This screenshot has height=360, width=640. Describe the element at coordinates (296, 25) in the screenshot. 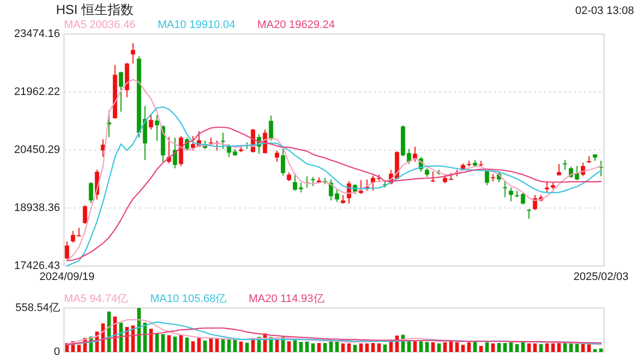

I see `text: MA20 19629.24` at that location.